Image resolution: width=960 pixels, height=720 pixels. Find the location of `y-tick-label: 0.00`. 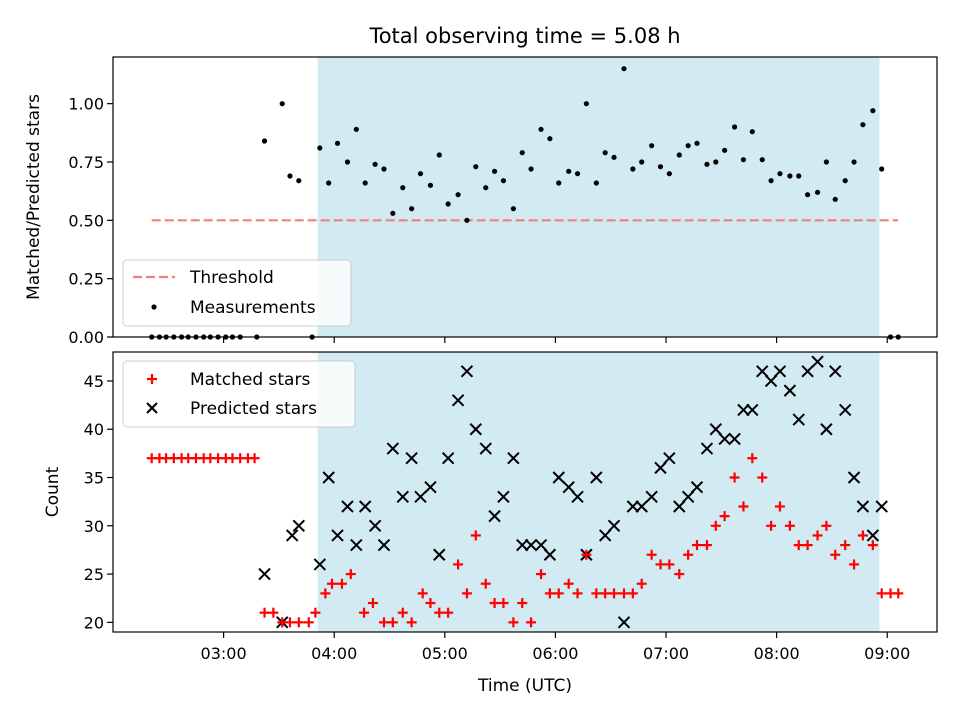

y-tick-label: 0.00 is located at coordinates (86, 337).